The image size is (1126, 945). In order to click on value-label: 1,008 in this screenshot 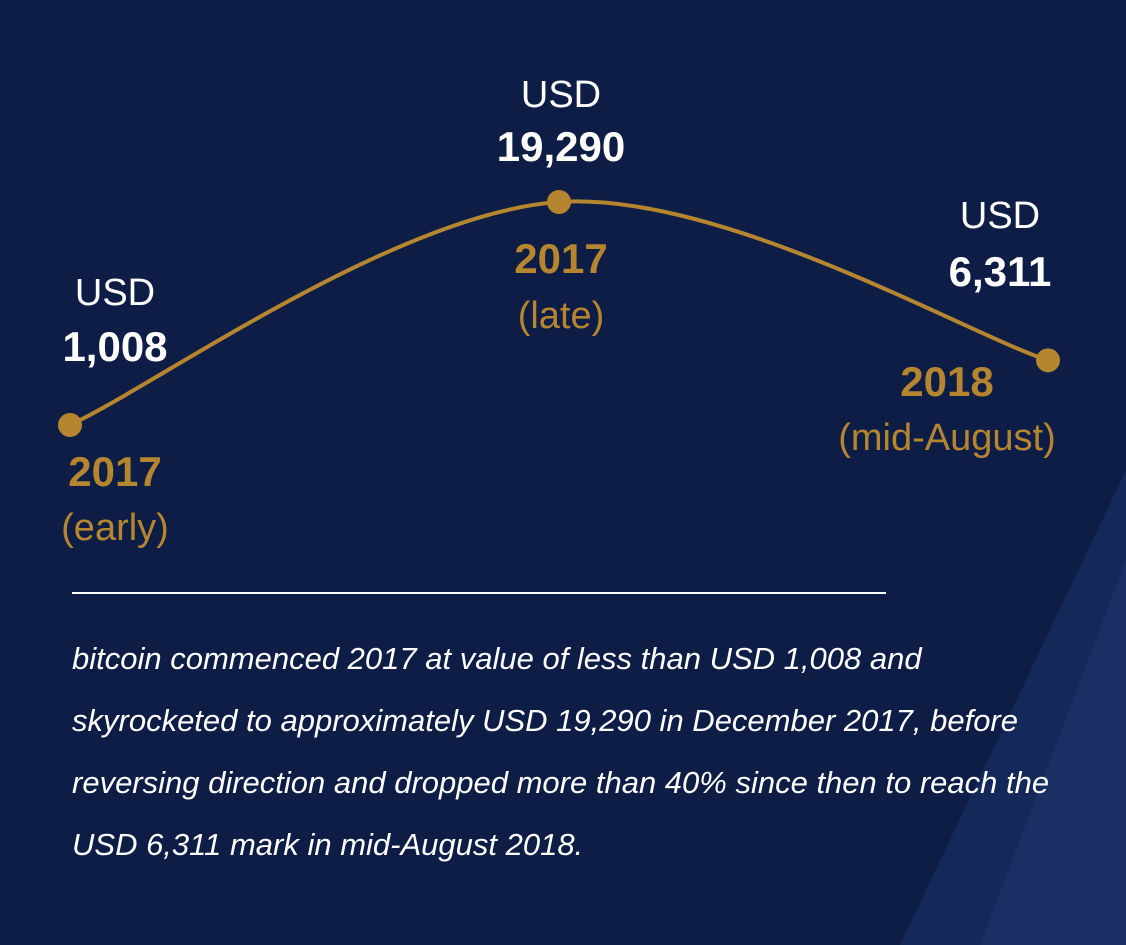, I will do `click(114, 346)`.